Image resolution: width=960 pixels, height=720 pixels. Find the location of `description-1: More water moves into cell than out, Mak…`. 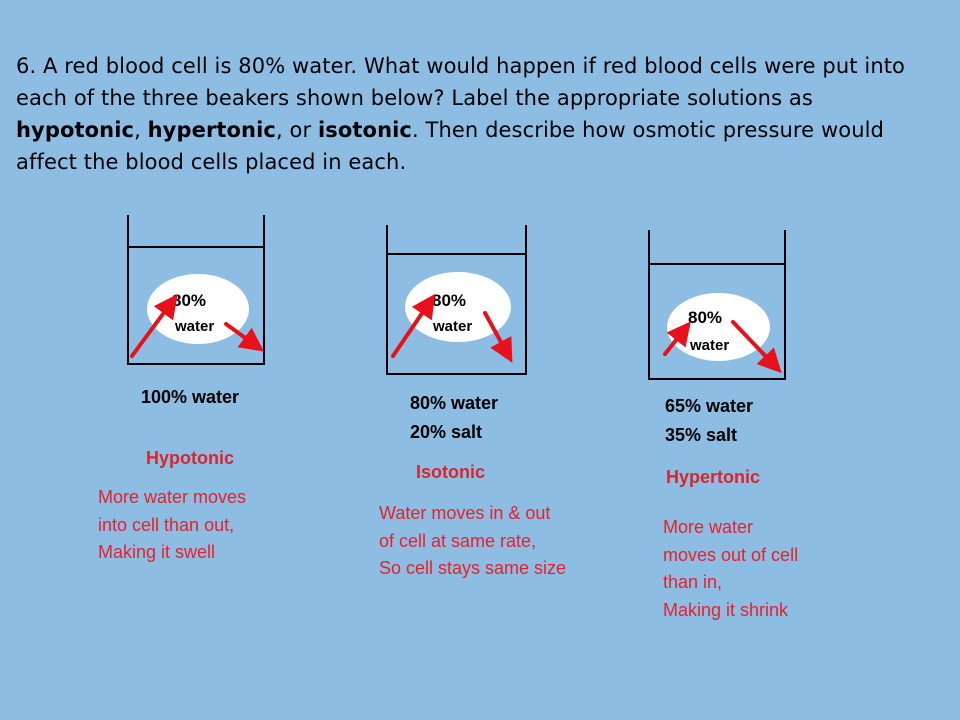

description-1: More water moves into cell than out, Mak… is located at coordinates (172, 524).